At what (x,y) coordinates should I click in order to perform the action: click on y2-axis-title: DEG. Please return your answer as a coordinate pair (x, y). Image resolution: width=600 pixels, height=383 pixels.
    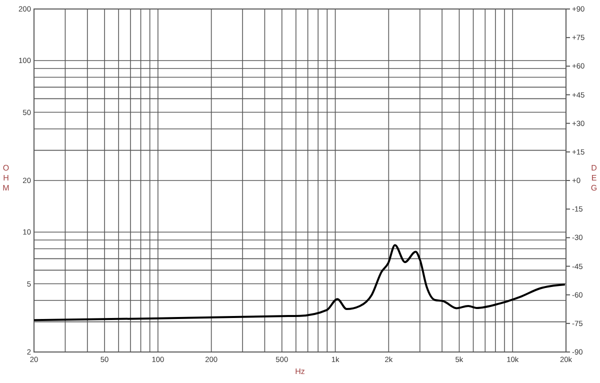
    Looking at the image, I should click on (594, 178).